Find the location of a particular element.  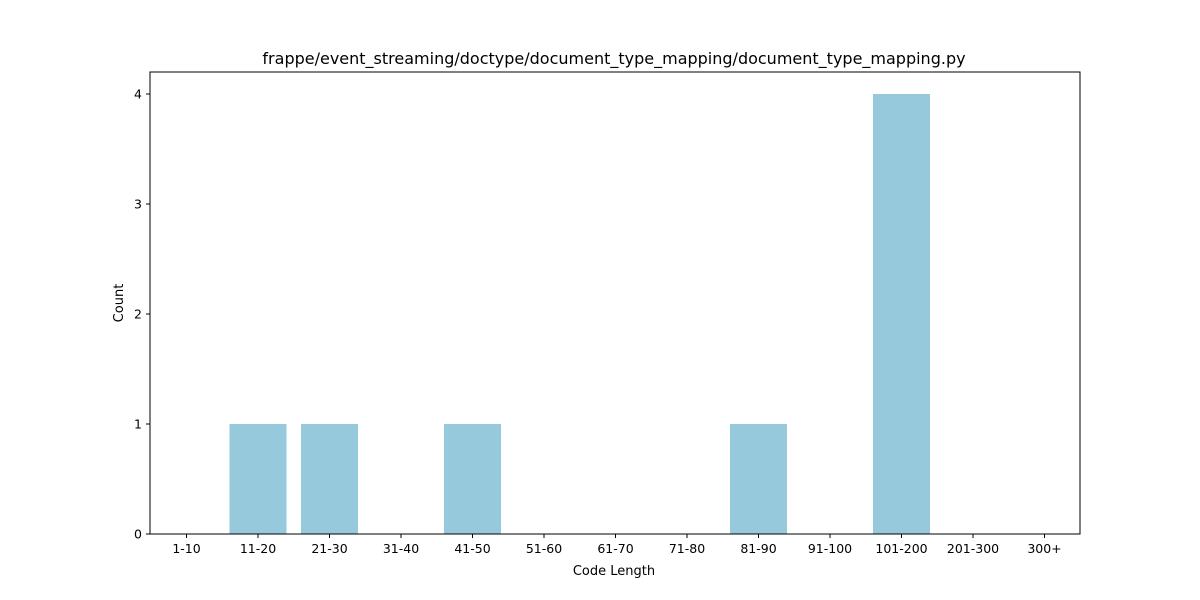

x-axis-label: Code Length is located at coordinates (614, 571).